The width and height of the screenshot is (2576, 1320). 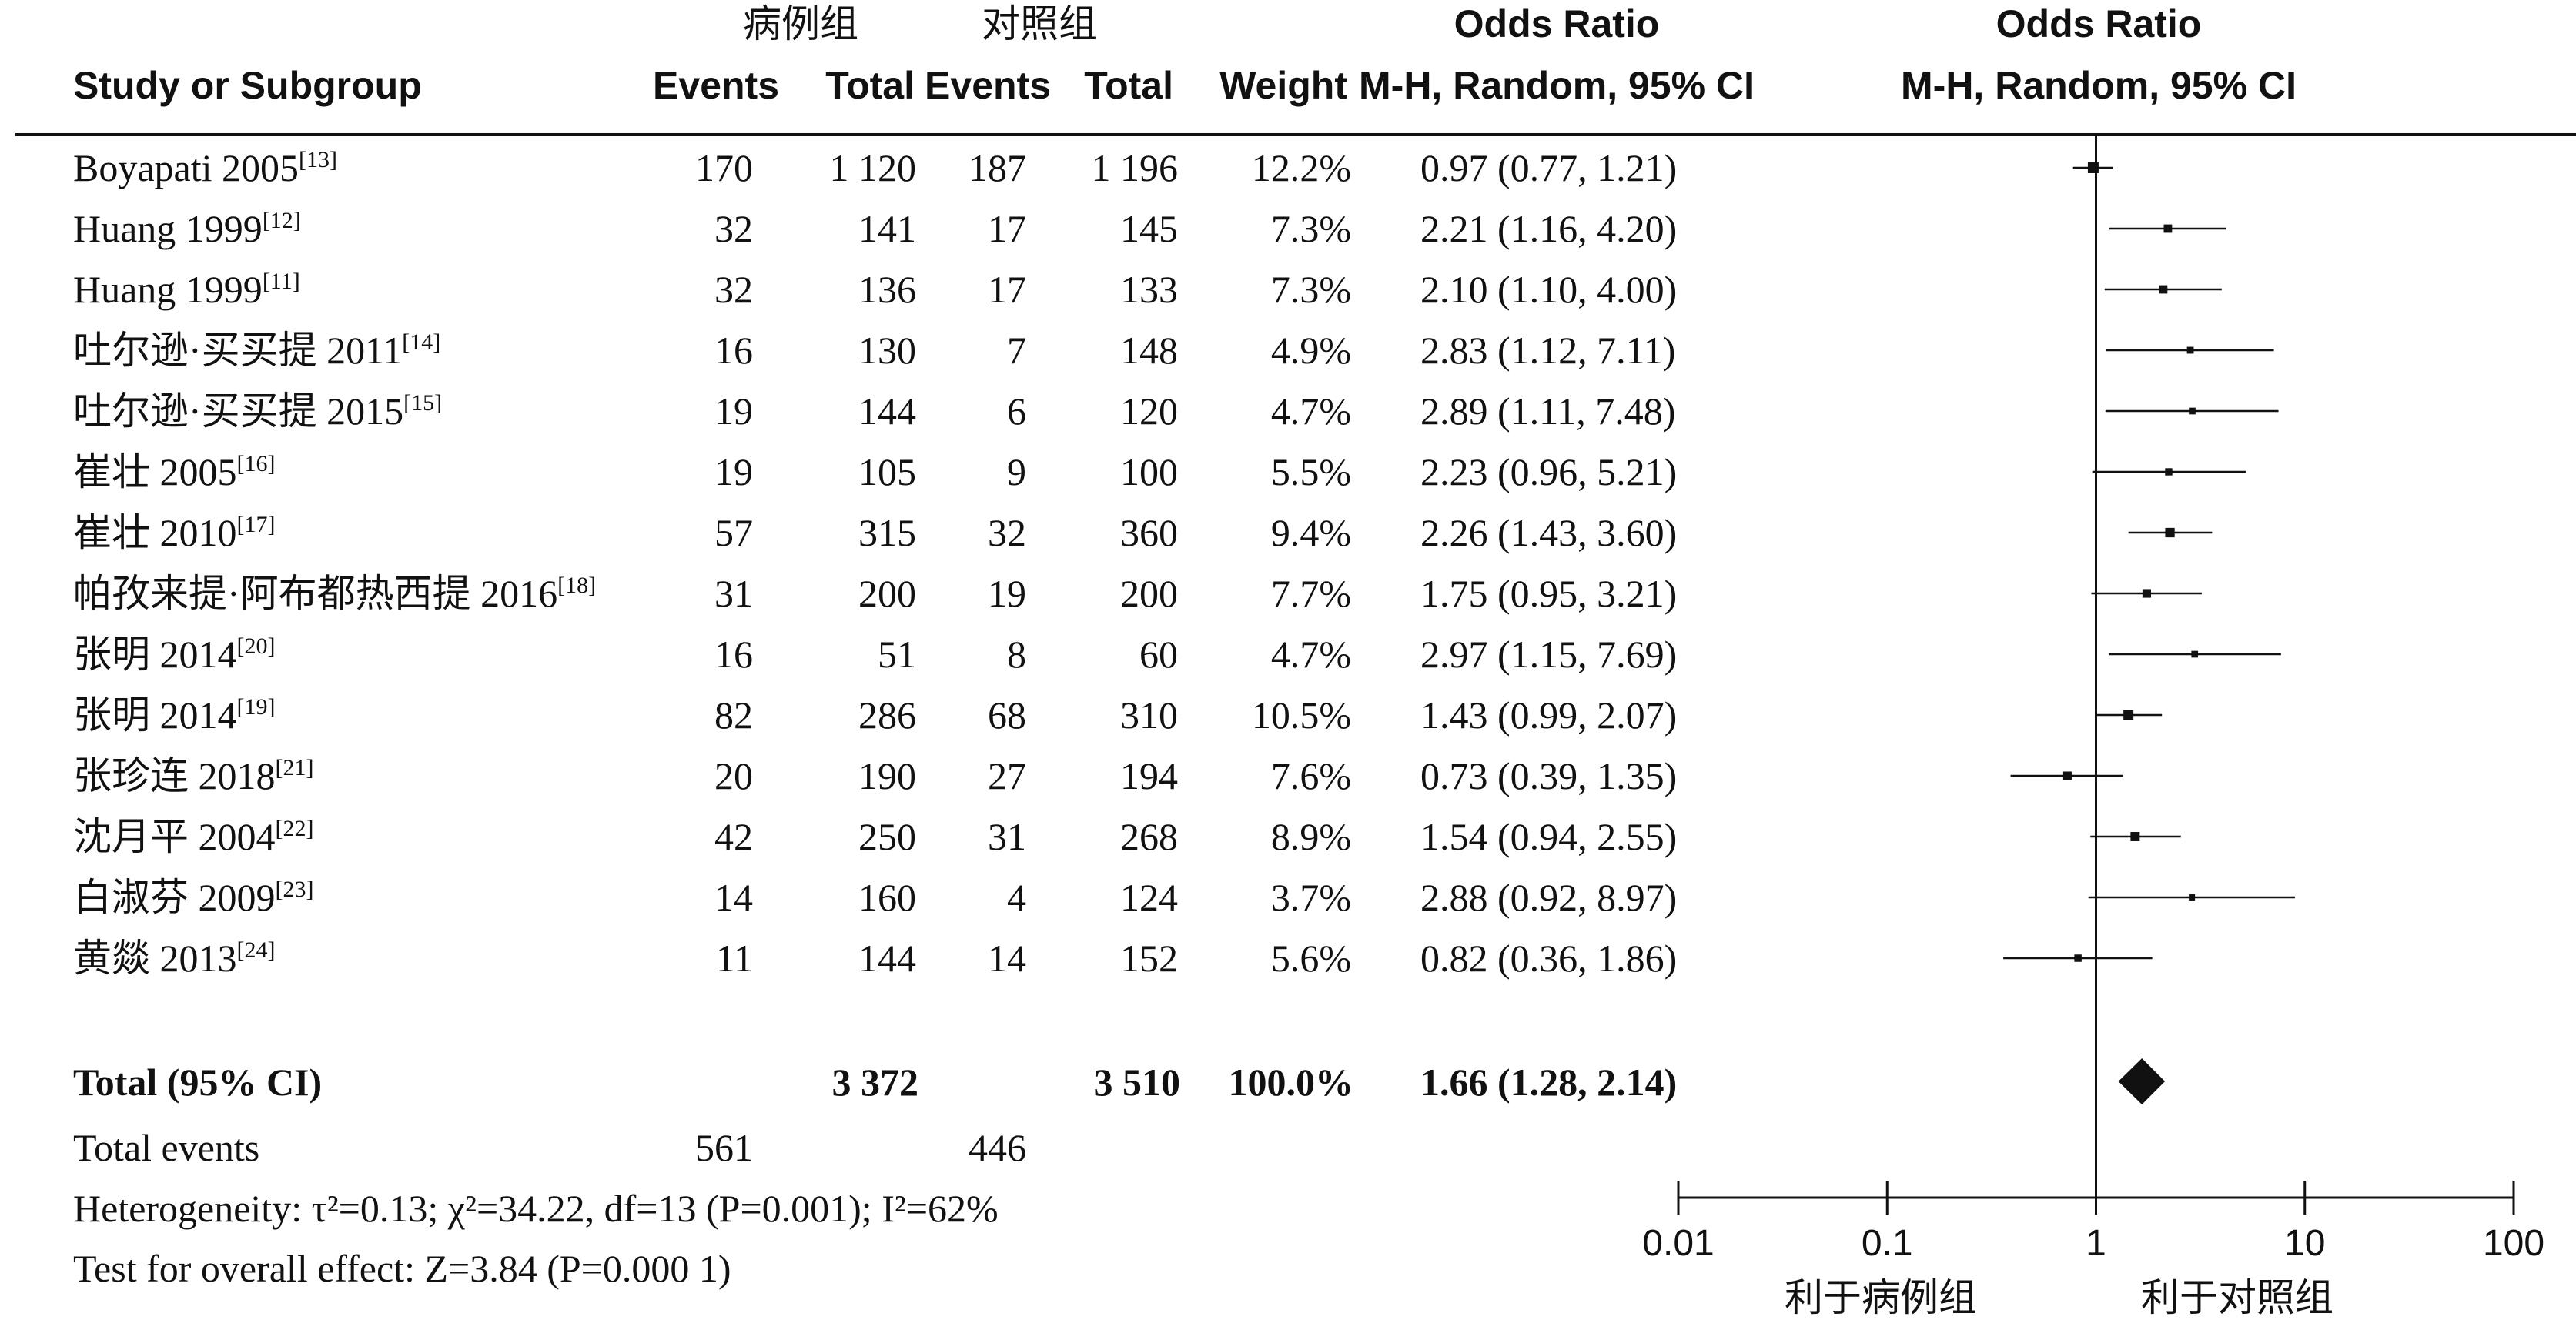 What do you see at coordinates (876, 1082) in the screenshot?
I see `total-case: 3 372` at bounding box center [876, 1082].